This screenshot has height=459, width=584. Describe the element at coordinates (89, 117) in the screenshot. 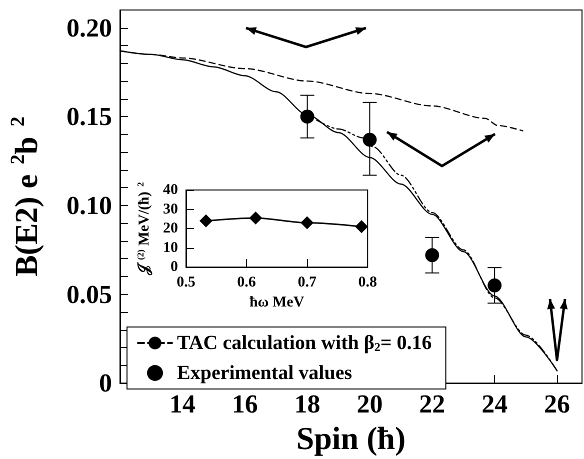

I see `y-tick-label: 0.15` at that location.